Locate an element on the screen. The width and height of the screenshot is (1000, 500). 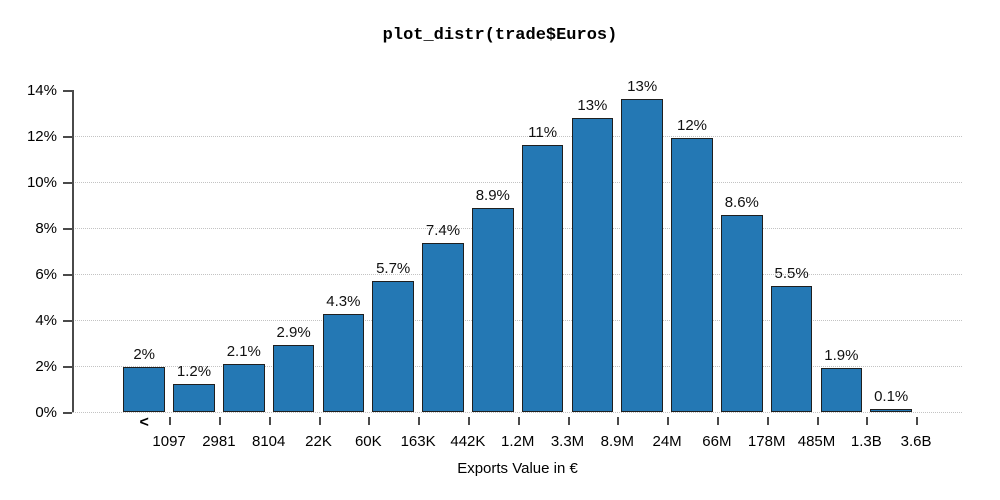
x-tick-label: 8.9M is located at coordinates (617, 441).